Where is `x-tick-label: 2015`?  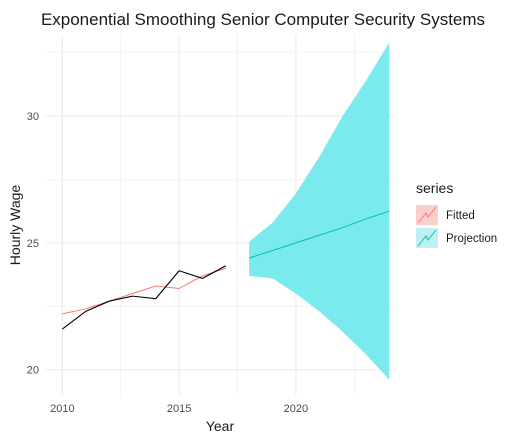
x-tick-label: 2015 is located at coordinates (179, 409).